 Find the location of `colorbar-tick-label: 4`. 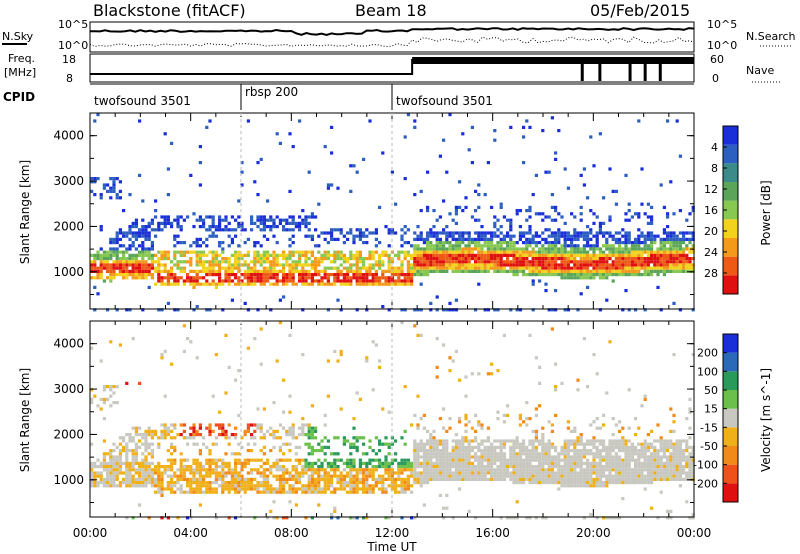

colorbar-tick-label: 4 is located at coordinates (714, 147).